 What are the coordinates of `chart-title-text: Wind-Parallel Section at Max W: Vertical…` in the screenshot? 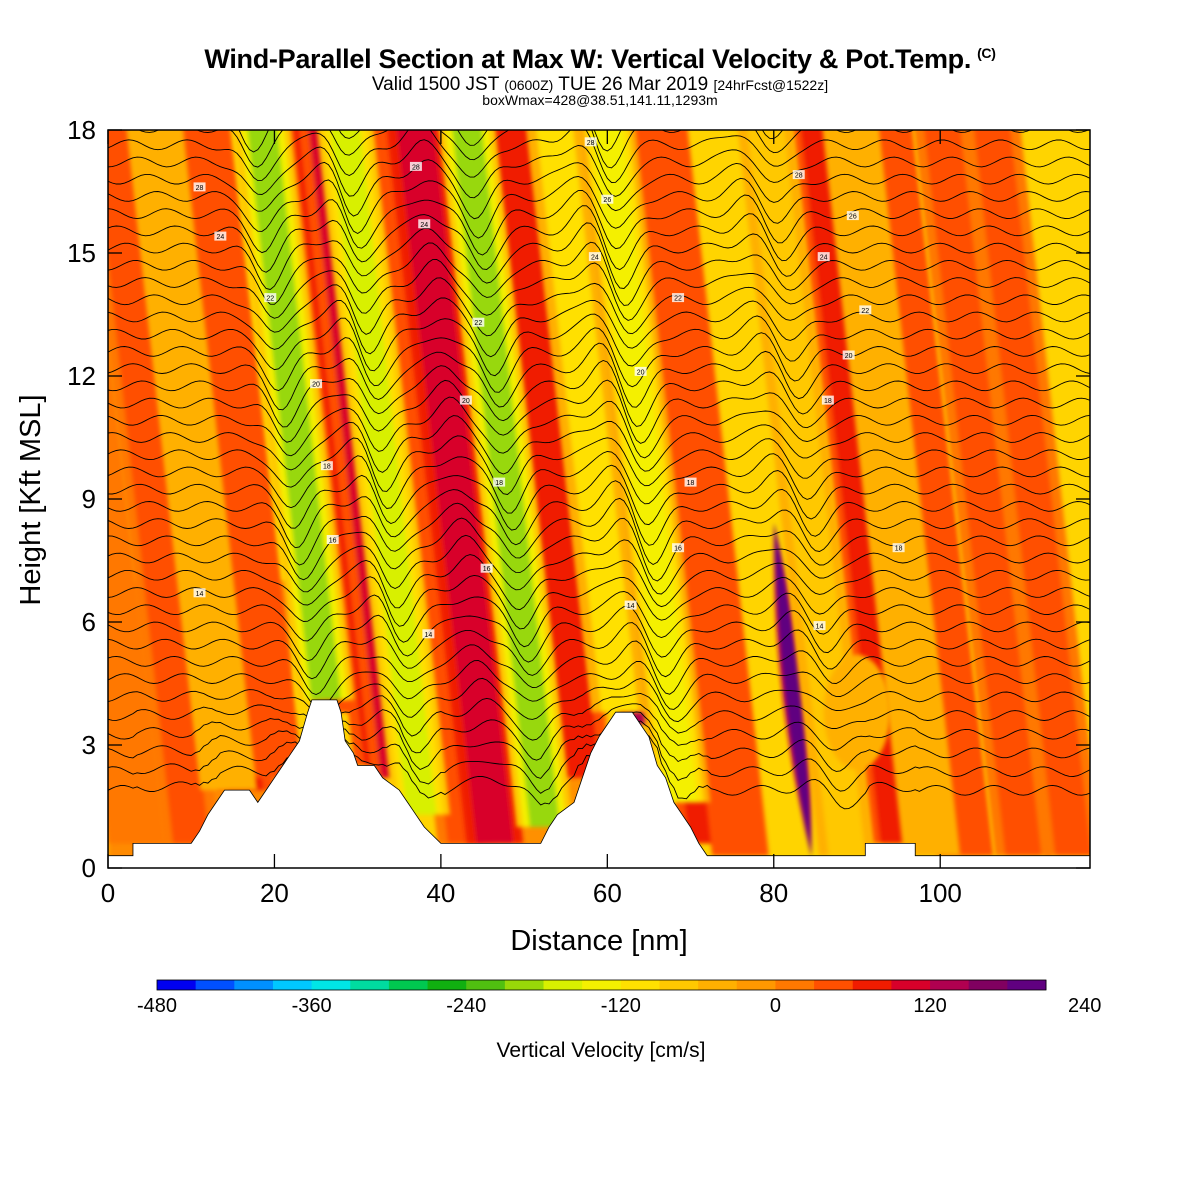 It's located at (588, 59).